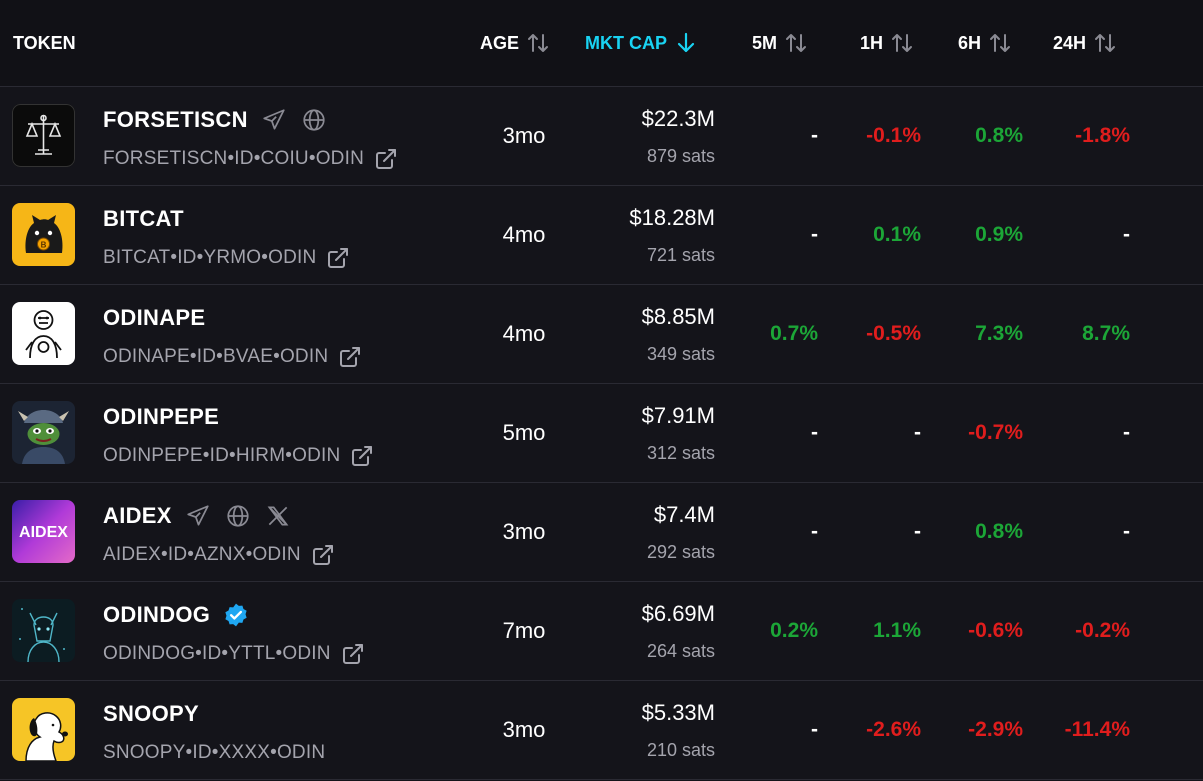 This screenshot has height=781, width=1203. What do you see at coordinates (137, 515) in the screenshot?
I see `token-name: AIDEX` at bounding box center [137, 515].